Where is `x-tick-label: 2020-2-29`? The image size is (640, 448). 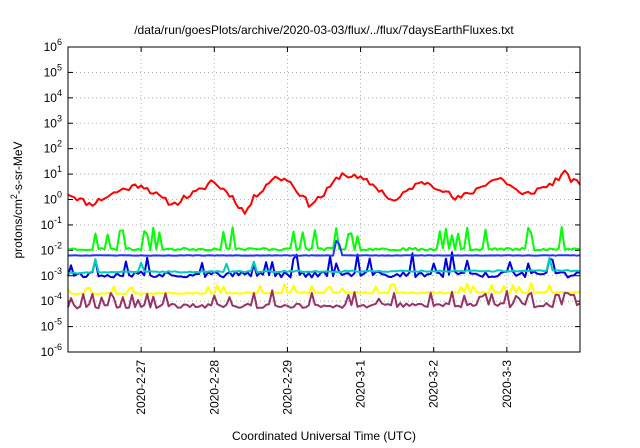
x-tick-label: 2020-2-29 is located at coordinates (287, 387).